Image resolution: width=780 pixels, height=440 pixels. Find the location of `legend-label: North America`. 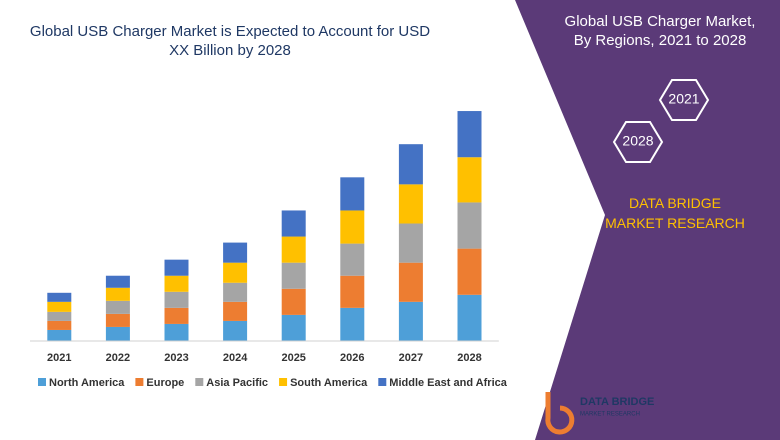

legend-label: North America is located at coordinates (87, 383).